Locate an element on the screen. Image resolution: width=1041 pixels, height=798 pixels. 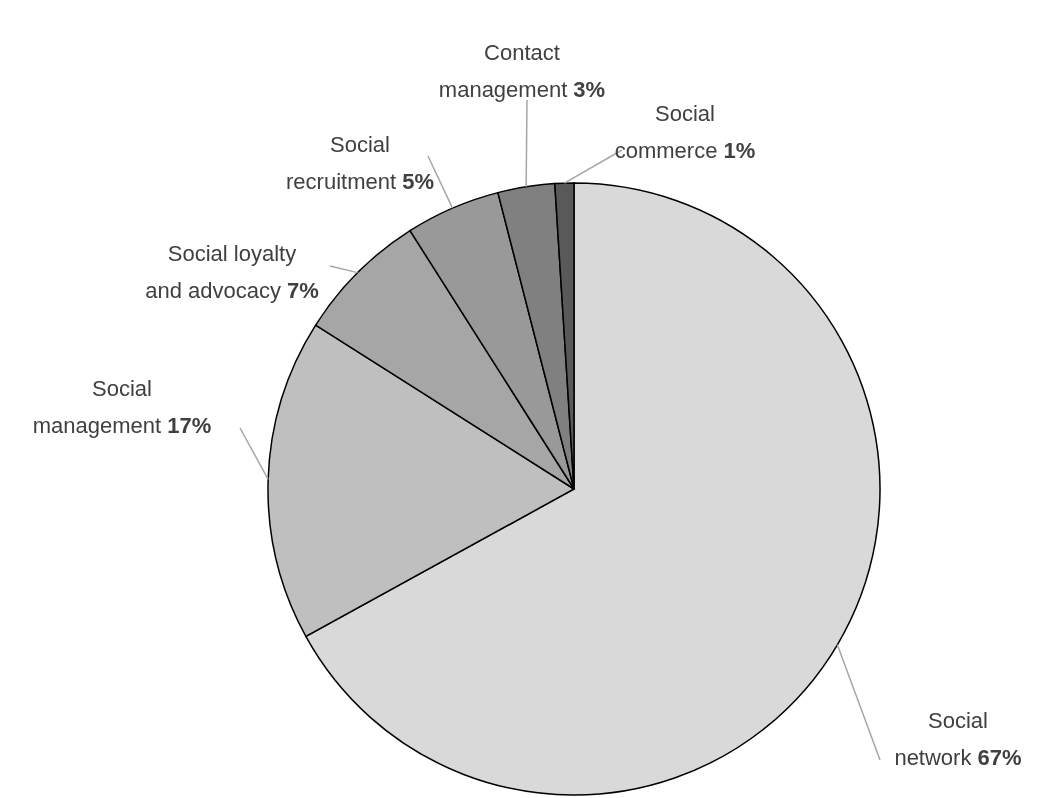
slice-label: Social commerce is located at coordinates (666, 132).